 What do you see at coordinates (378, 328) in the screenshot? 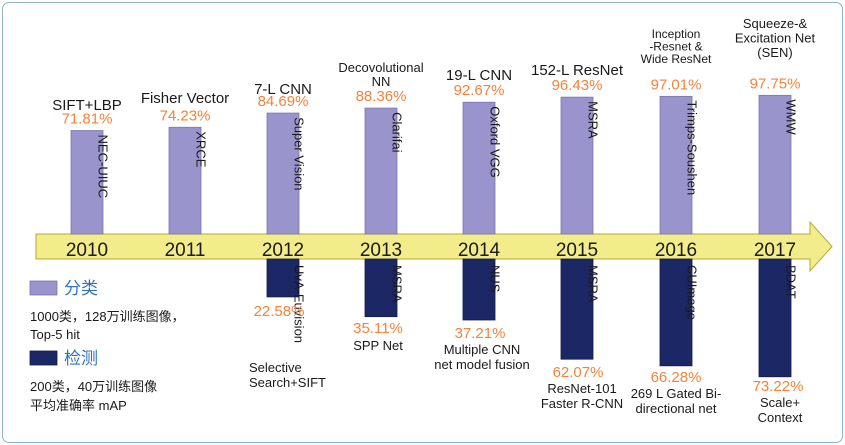
I see `detection-value-2013: 35.11%` at bounding box center [378, 328].